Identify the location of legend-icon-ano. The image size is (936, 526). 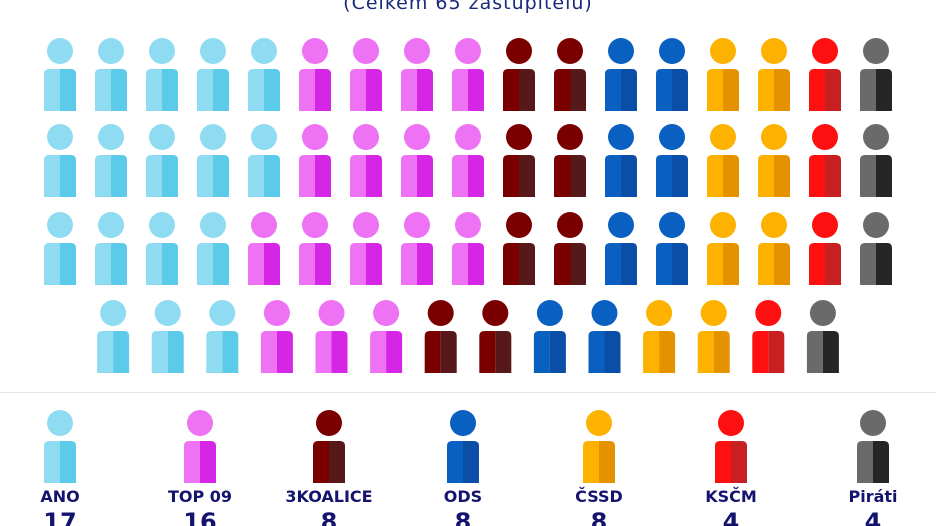
(60, 446).